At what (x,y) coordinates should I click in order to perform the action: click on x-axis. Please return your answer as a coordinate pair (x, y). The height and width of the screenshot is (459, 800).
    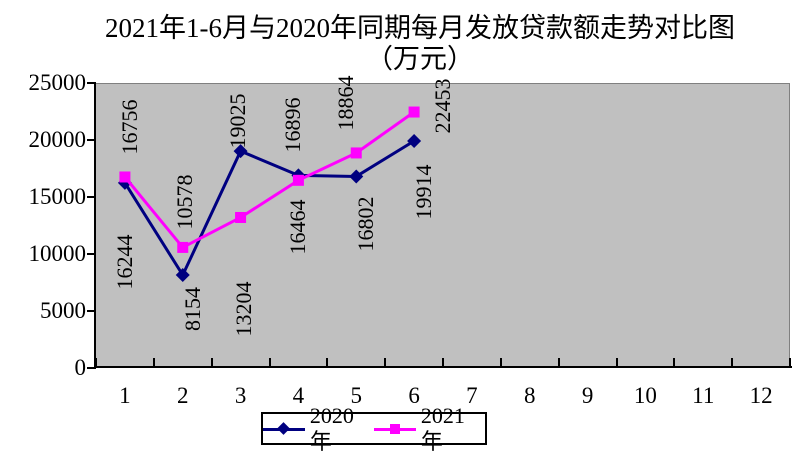
    Looking at the image, I should click on (443, 367).